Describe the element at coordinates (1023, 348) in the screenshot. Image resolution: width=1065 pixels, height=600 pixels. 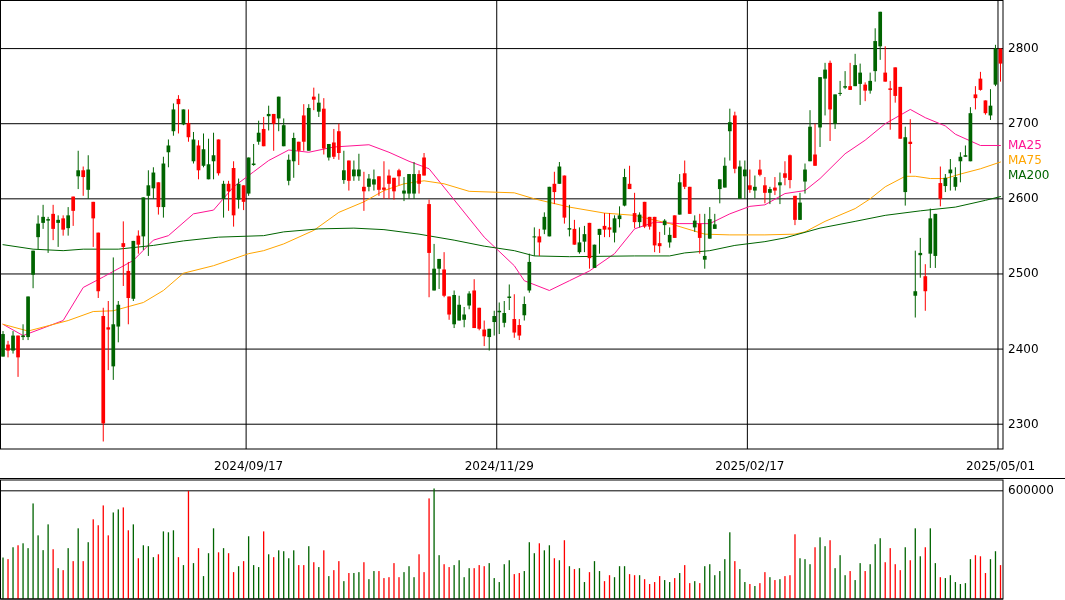
I see `y-tick-label: 2400` at that location.